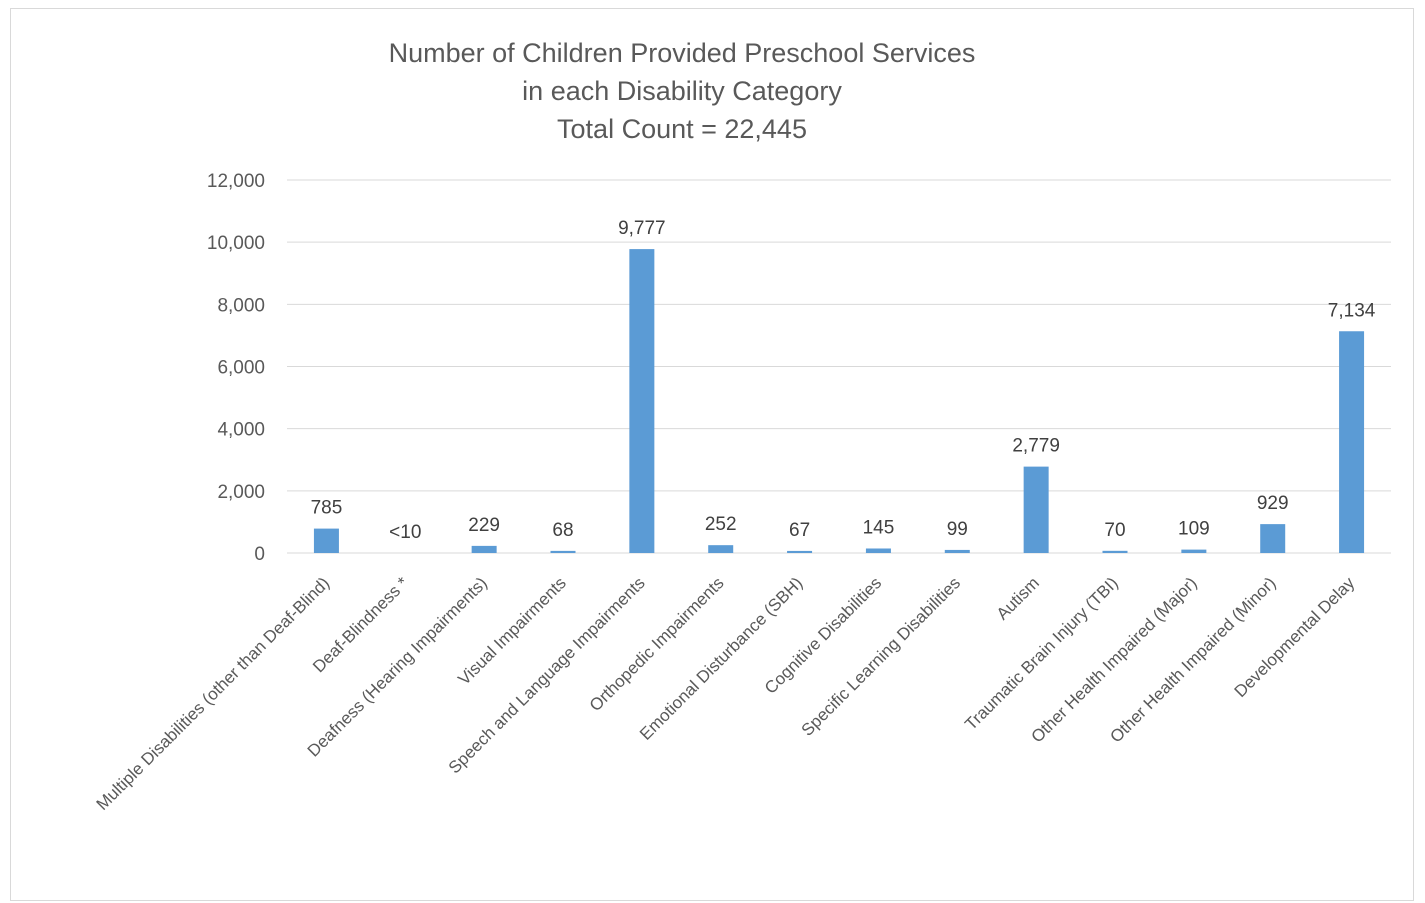 The width and height of the screenshot is (1425, 903). What do you see at coordinates (721, 524) in the screenshot?
I see `data-label: 252` at bounding box center [721, 524].